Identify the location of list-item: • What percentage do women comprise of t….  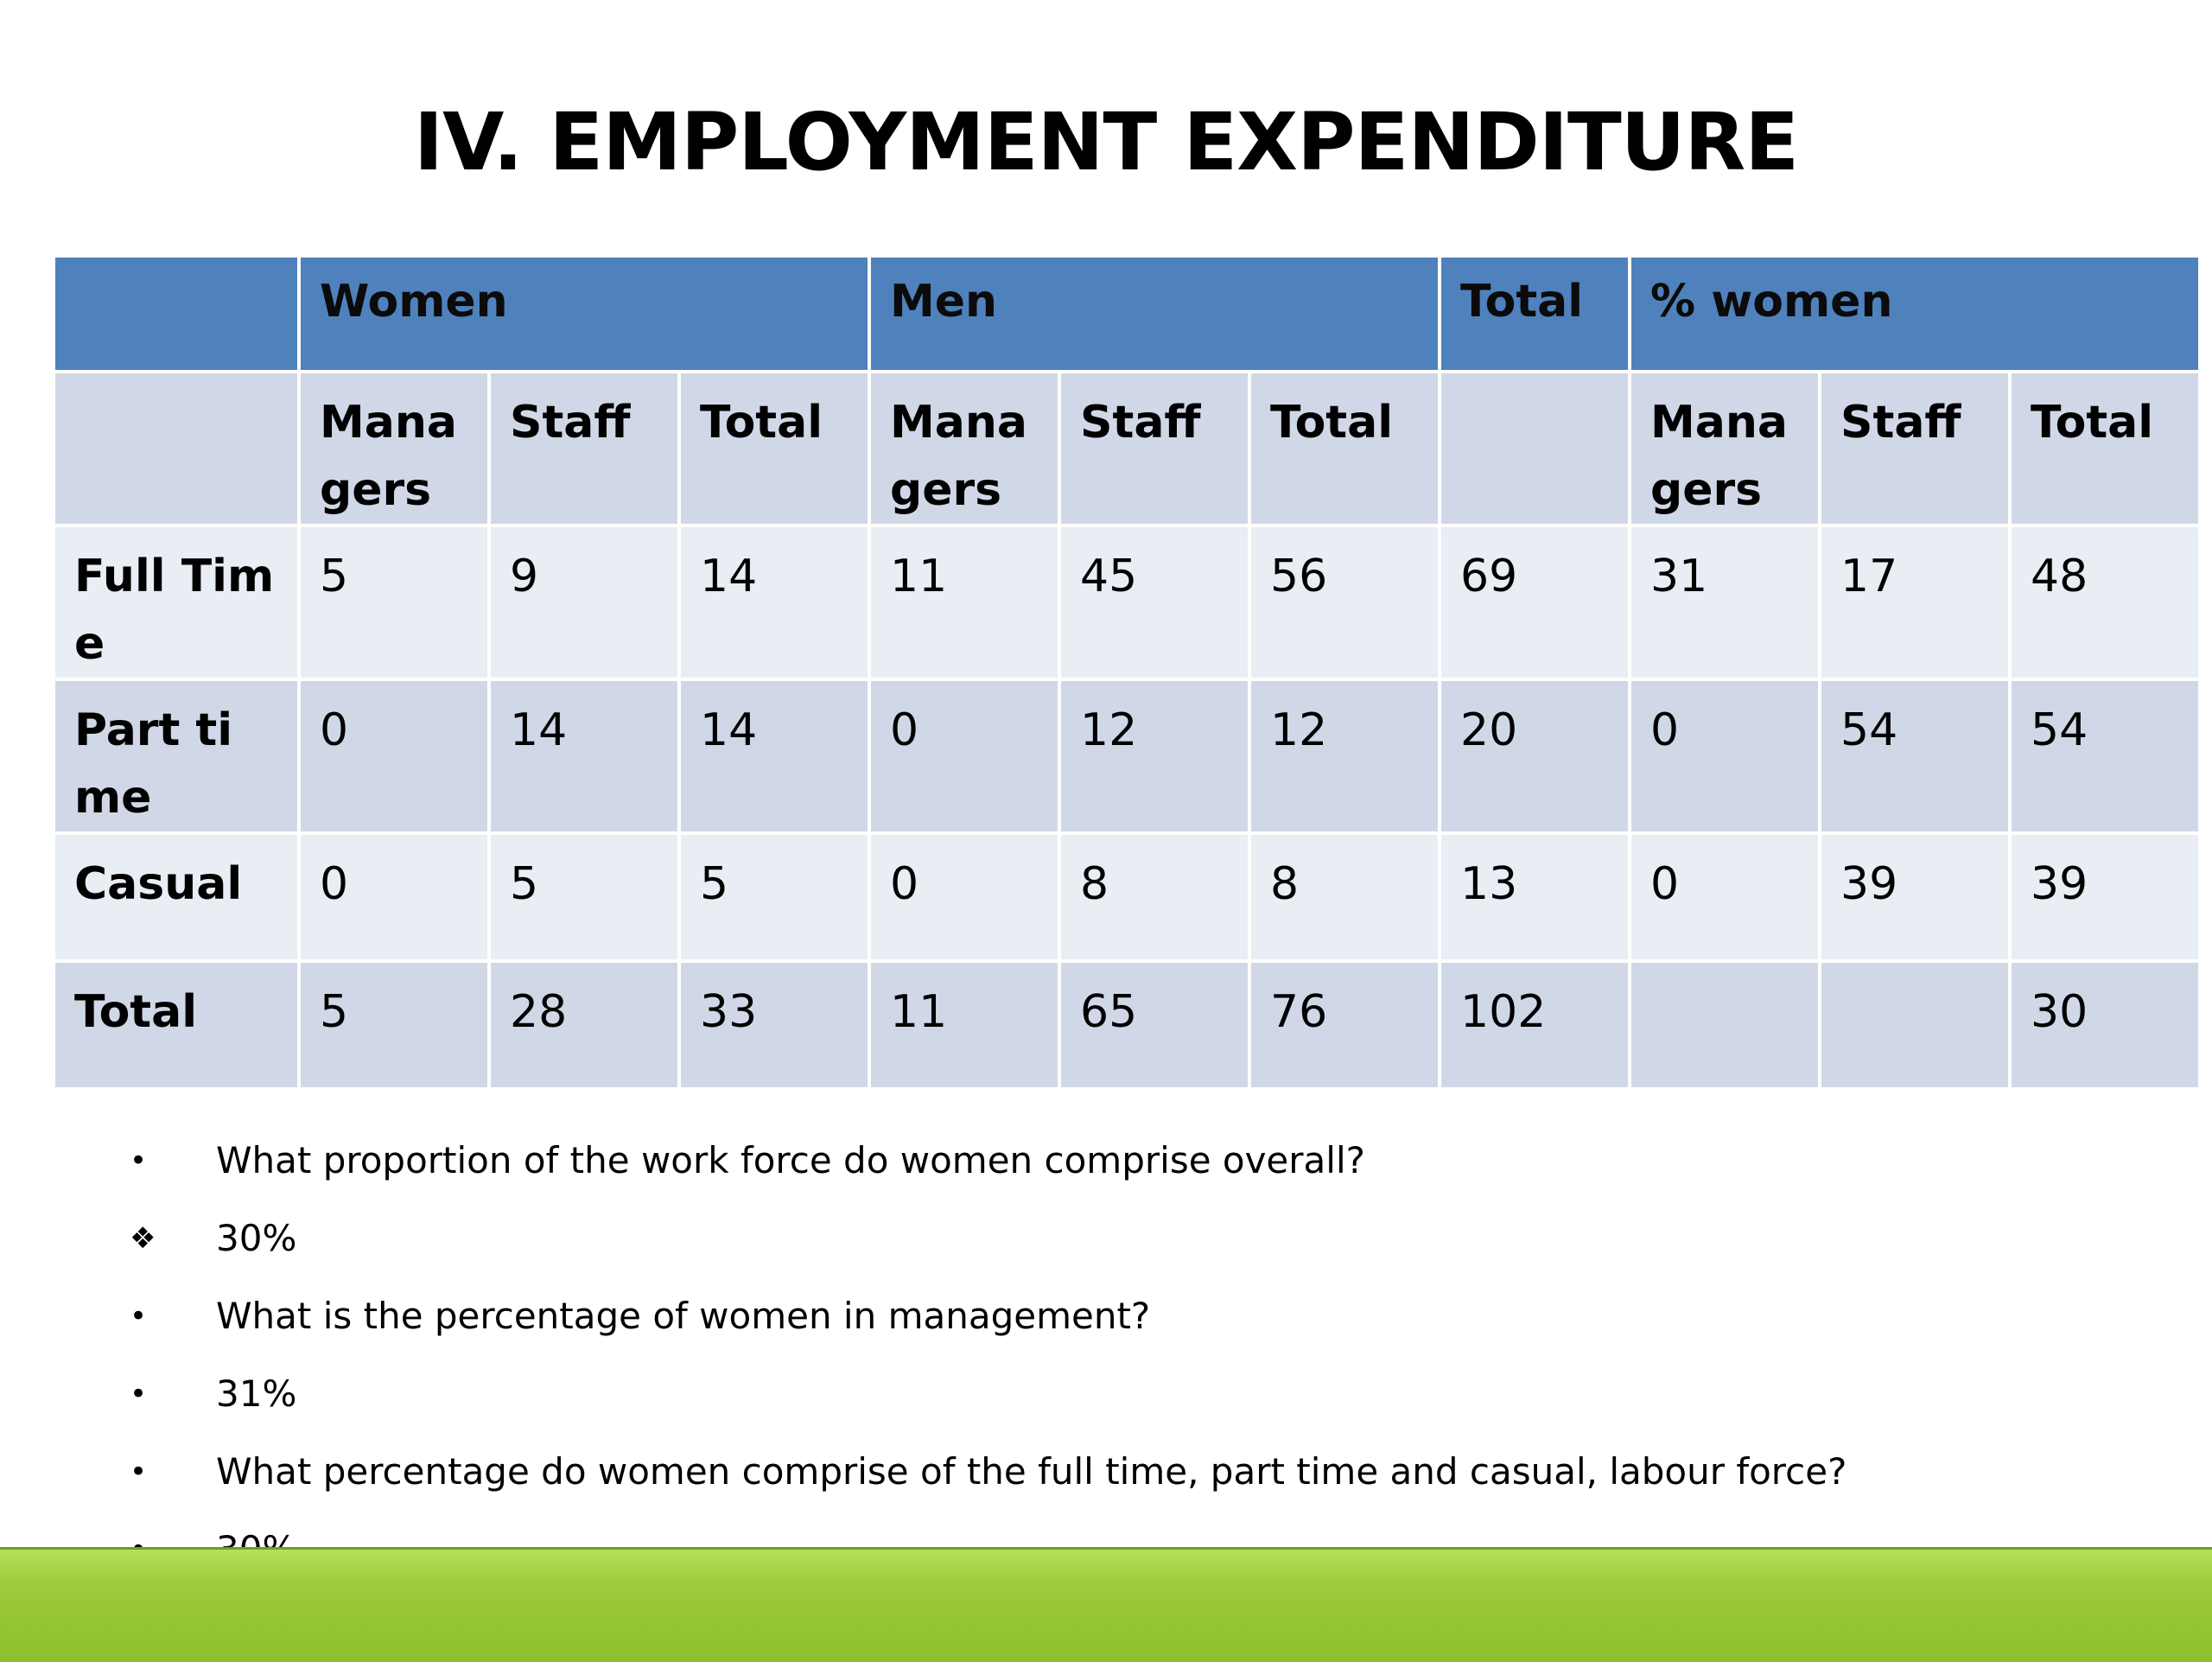
(1123, 1472).